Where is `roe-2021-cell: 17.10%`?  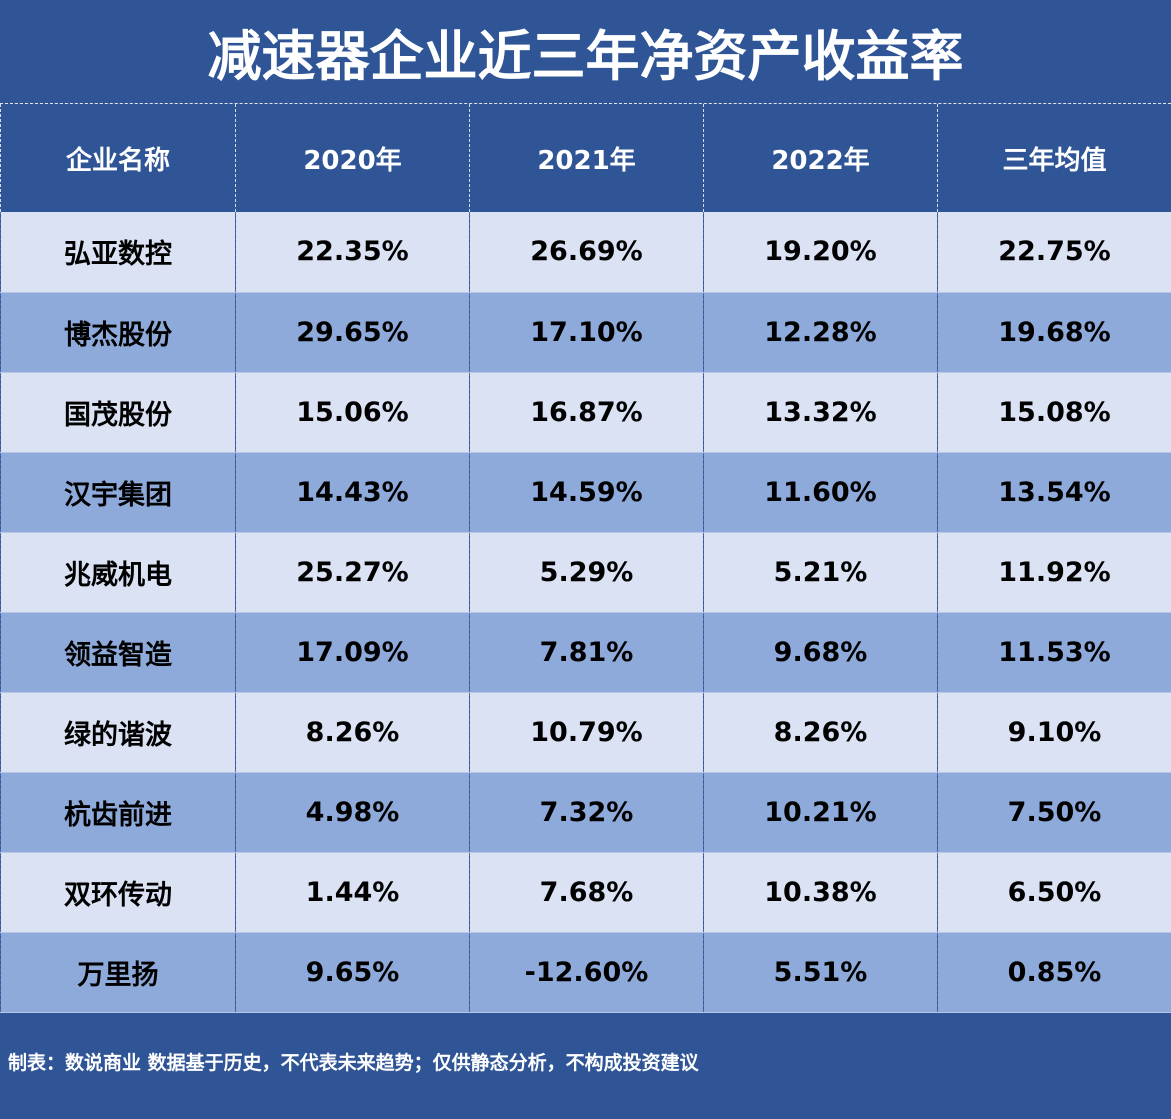 roe-2021-cell: 17.10% is located at coordinates (586, 332).